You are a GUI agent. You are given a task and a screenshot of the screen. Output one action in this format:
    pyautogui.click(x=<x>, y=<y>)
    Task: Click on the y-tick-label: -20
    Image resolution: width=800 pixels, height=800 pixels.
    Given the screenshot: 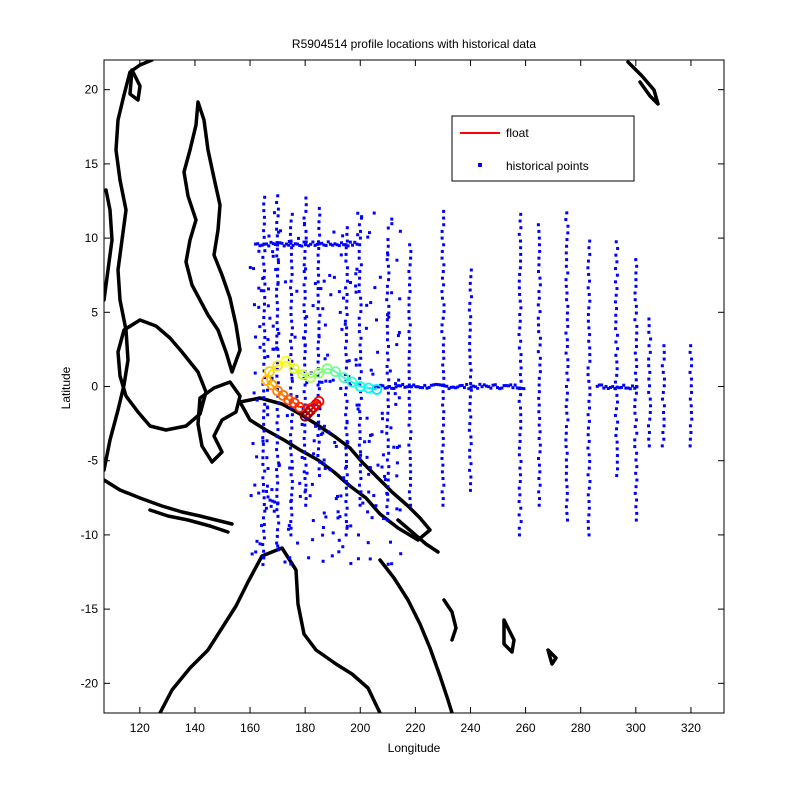 What is the action you would take?
    pyautogui.click(x=90, y=683)
    